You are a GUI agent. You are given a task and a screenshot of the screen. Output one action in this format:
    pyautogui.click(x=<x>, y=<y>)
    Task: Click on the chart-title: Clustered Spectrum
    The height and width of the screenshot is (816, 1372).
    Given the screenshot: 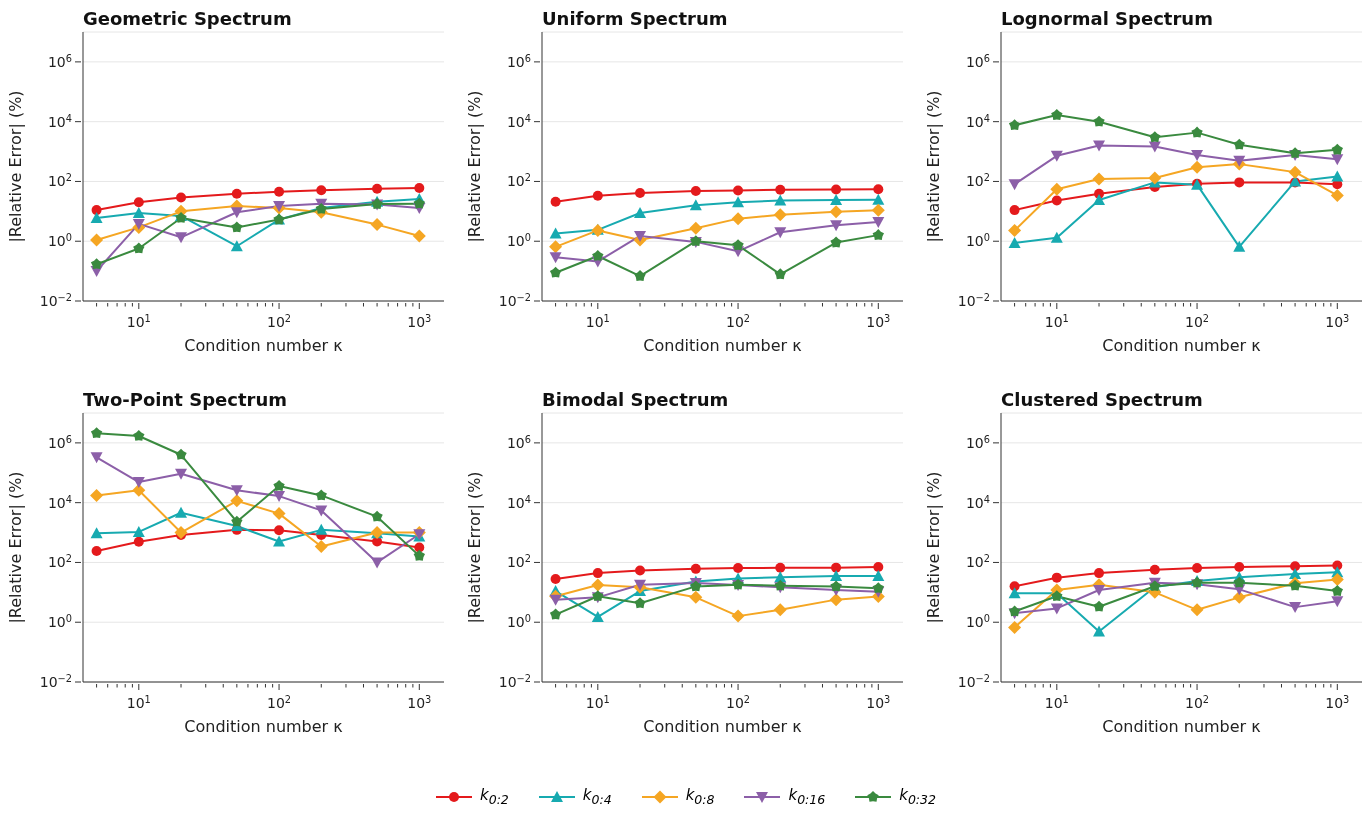 What is the action you would take?
    pyautogui.click(x=1102, y=399)
    